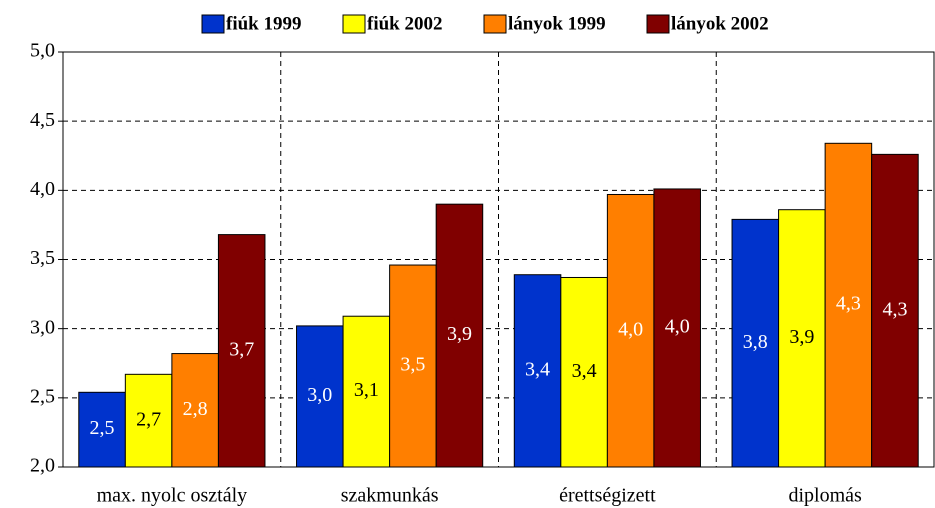 The image size is (935, 508). Describe the element at coordinates (405, 23) in the screenshot. I see `legend-label: fiúk 2002` at that location.